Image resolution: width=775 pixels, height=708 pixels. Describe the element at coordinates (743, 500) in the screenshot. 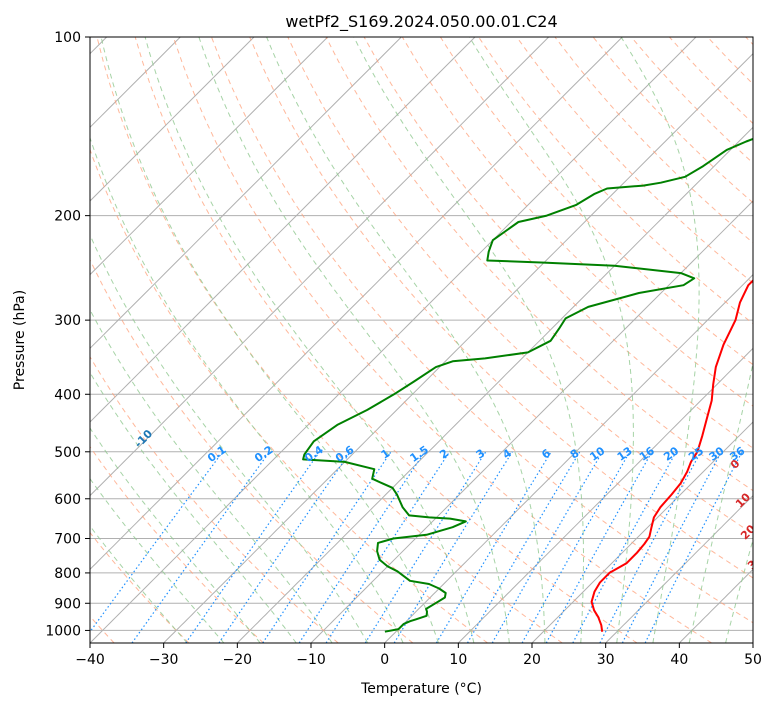

I see `moist-adiabat-label: 10` at that location.